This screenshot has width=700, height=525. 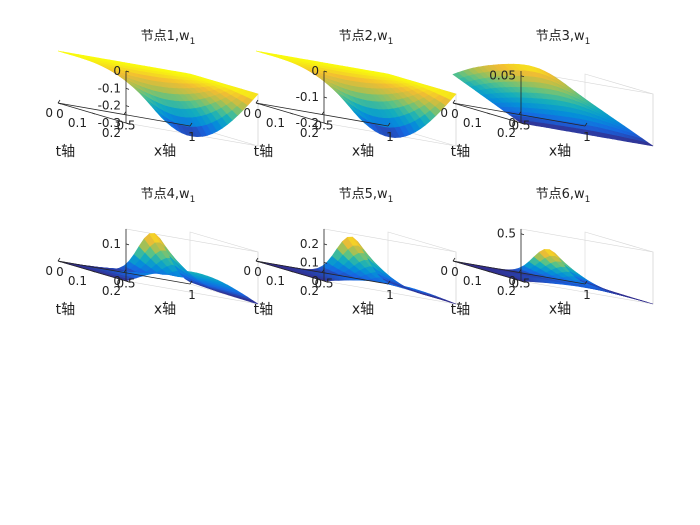 What do you see at coordinates (168, 38) in the screenshot?
I see `subplot-title: 节点1,w1` at bounding box center [168, 38].